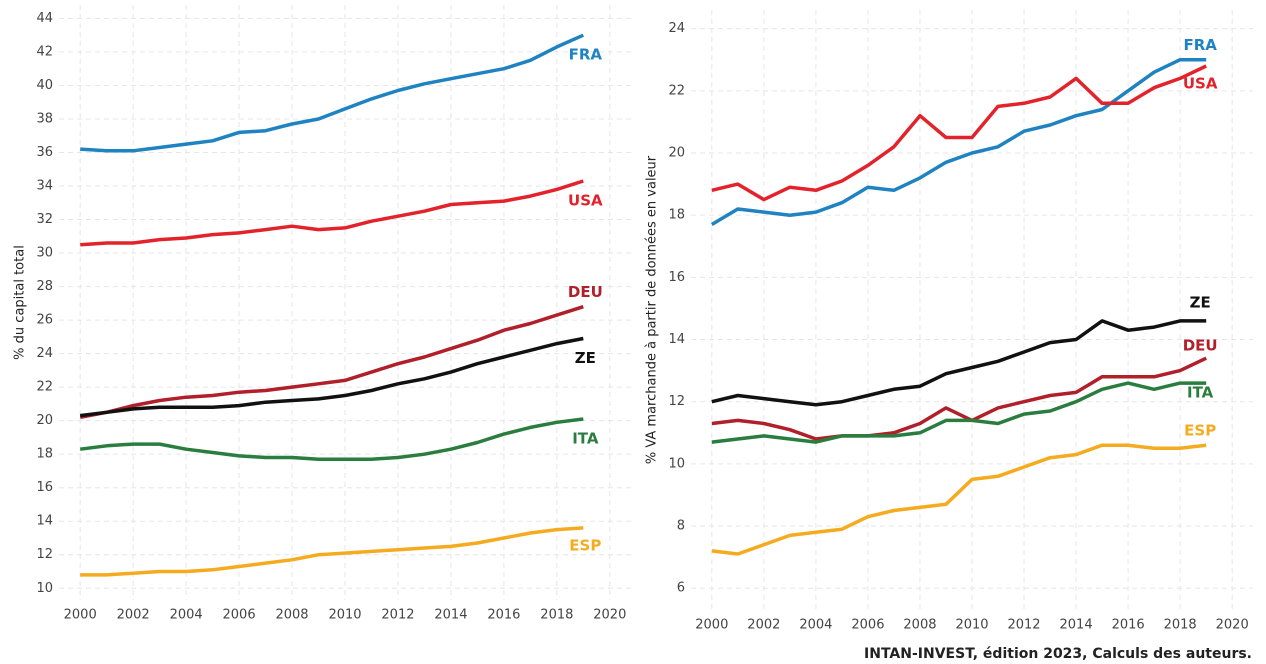 The width and height of the screenshot is (1266, 664). I want to click on y-axis-title: % du capital total, so click(20, 302).